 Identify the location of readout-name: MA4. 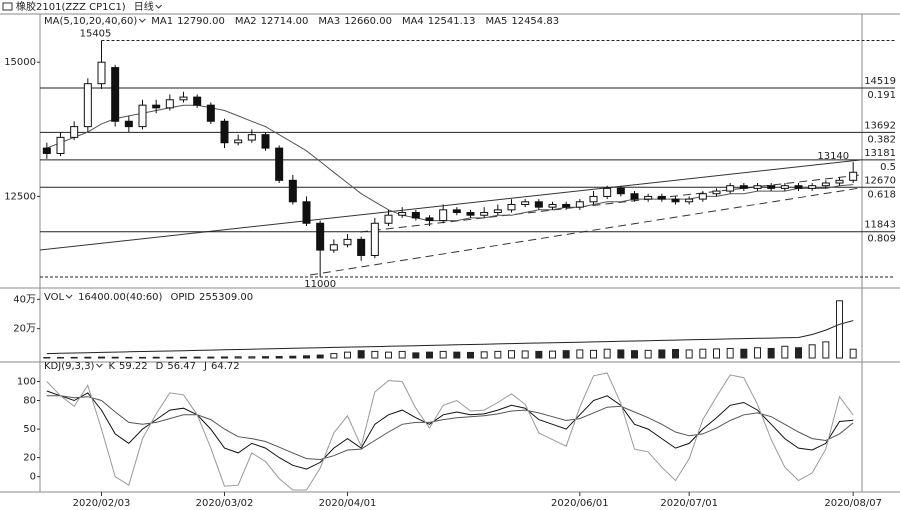
(413, 21).